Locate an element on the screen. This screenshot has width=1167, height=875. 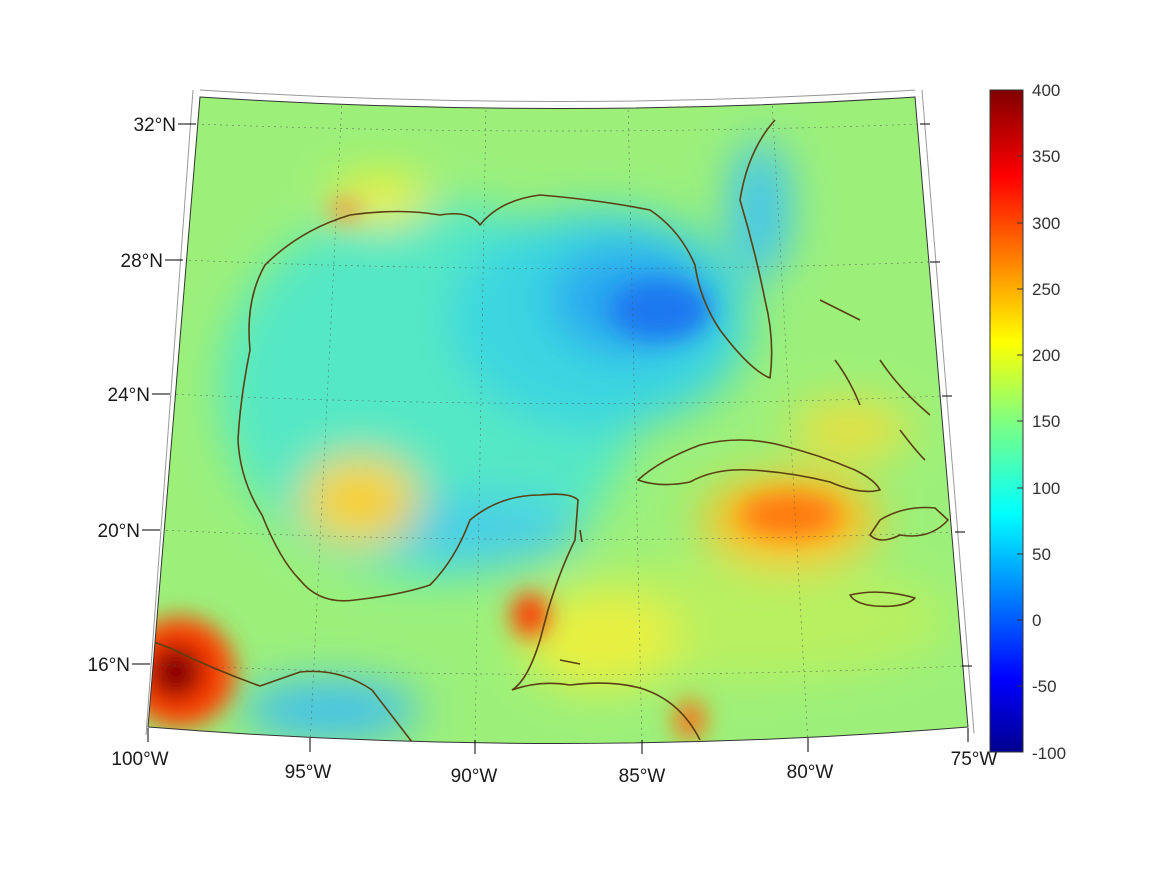
colorbar-label-0: 0 is located at coordinates (1036, 620).